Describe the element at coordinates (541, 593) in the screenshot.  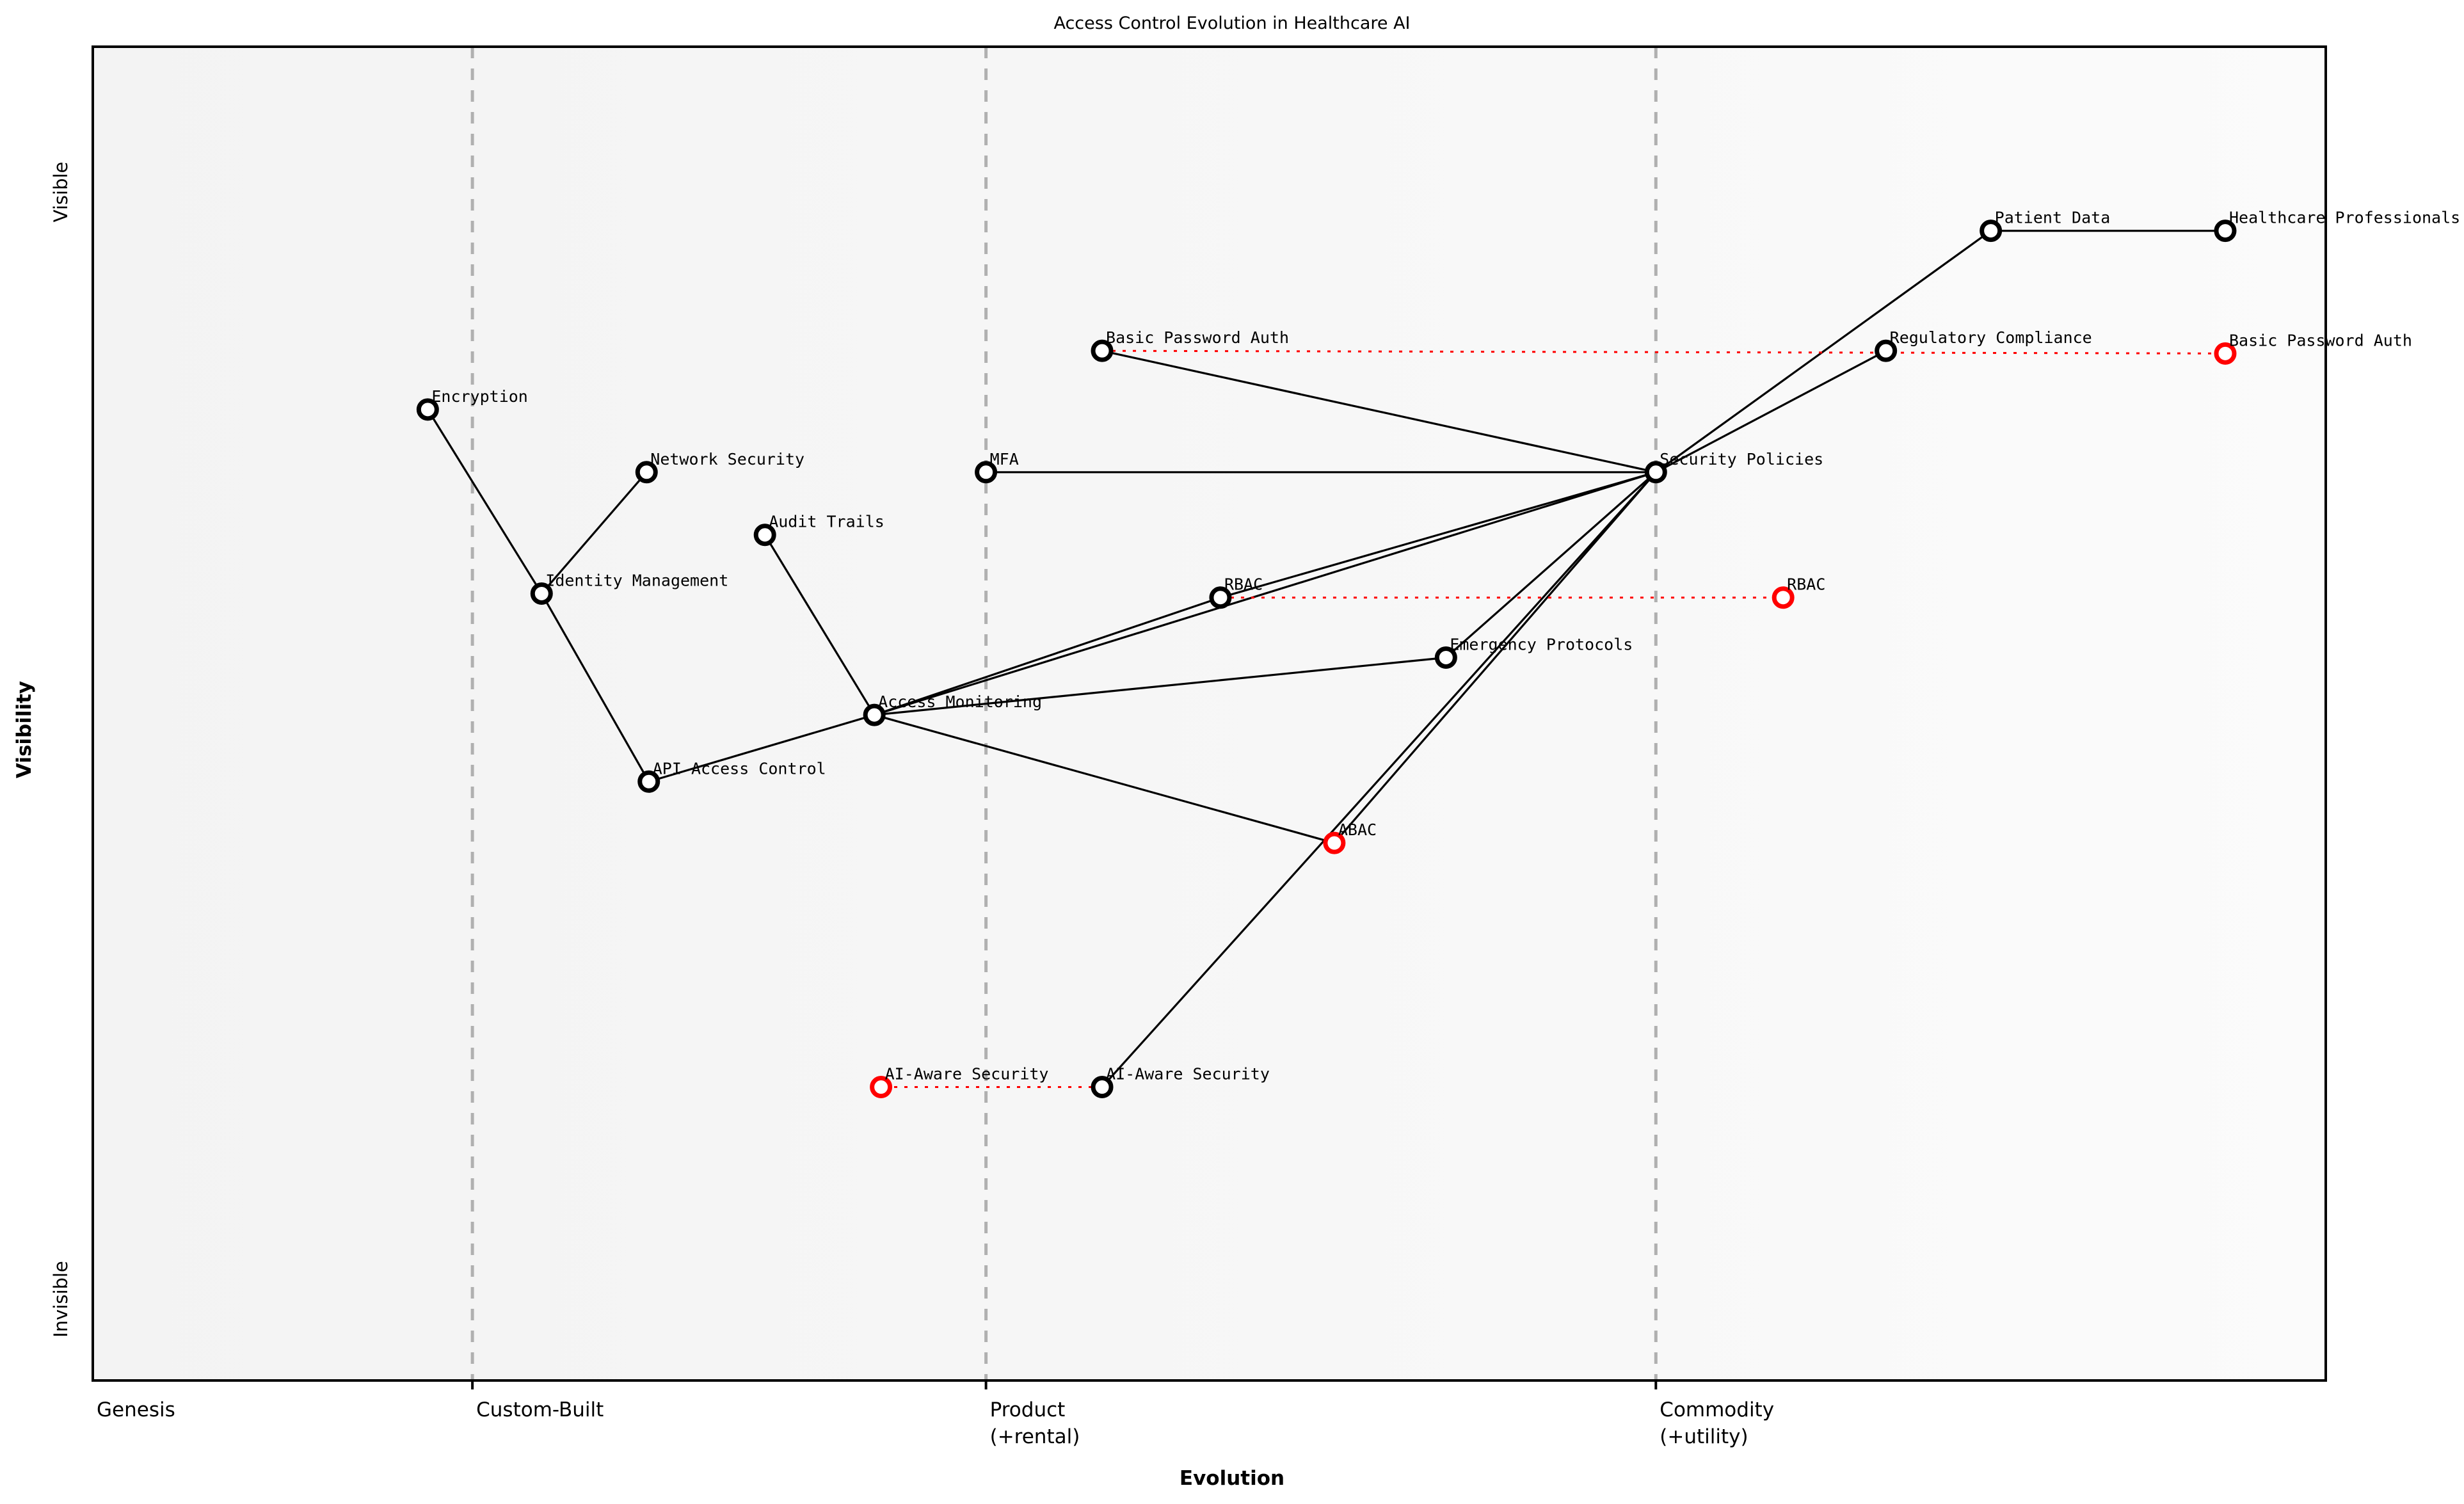
I see `node-identity-management` at that location.